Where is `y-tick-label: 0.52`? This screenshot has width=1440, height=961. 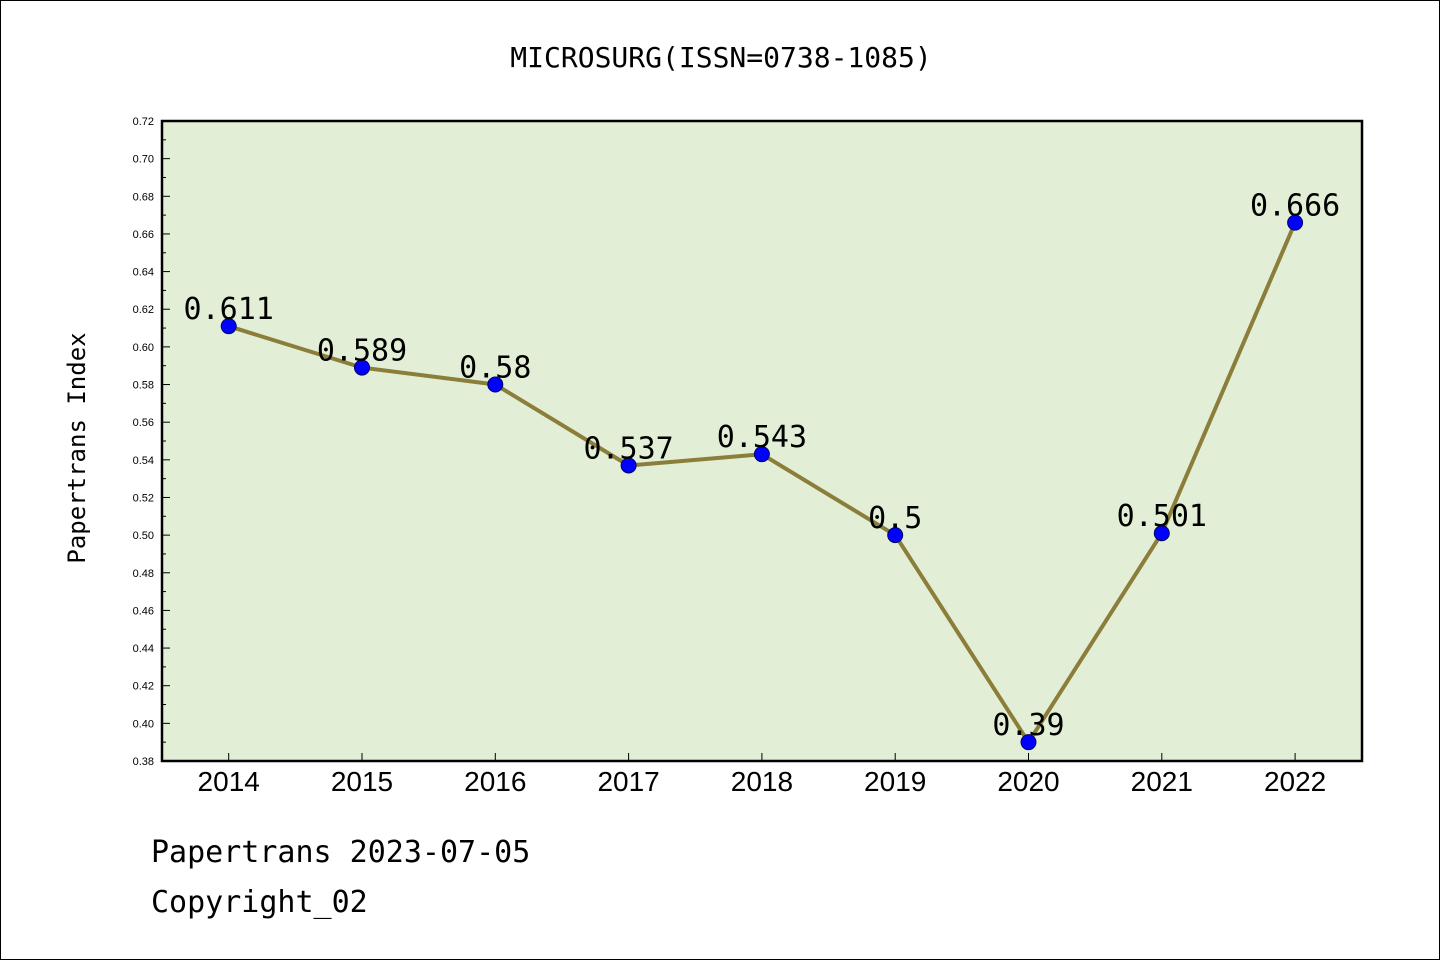
y-tick-label: 0.52 is located at coordinates (143, 498).